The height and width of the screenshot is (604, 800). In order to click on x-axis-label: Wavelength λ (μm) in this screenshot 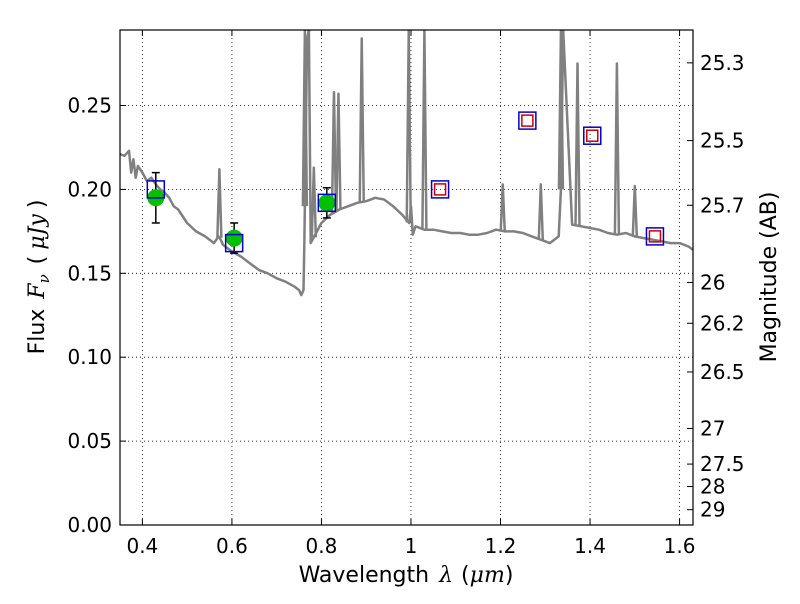, I will do `click(406, 575)`.